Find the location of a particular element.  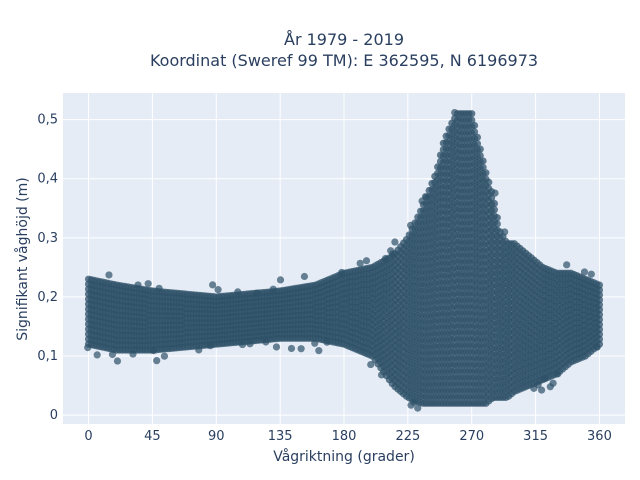

x-tick-label: 135 is located at coordinates (280, 436).